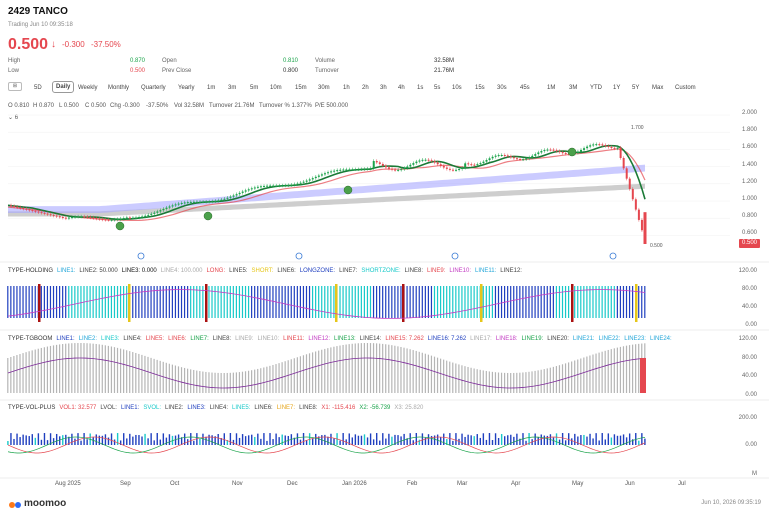 This screenshot has width=769, height=515. Describe the element at coordinates (153, 88) in the screenshot. I see `period-quarterly: Quarterly` at that location.